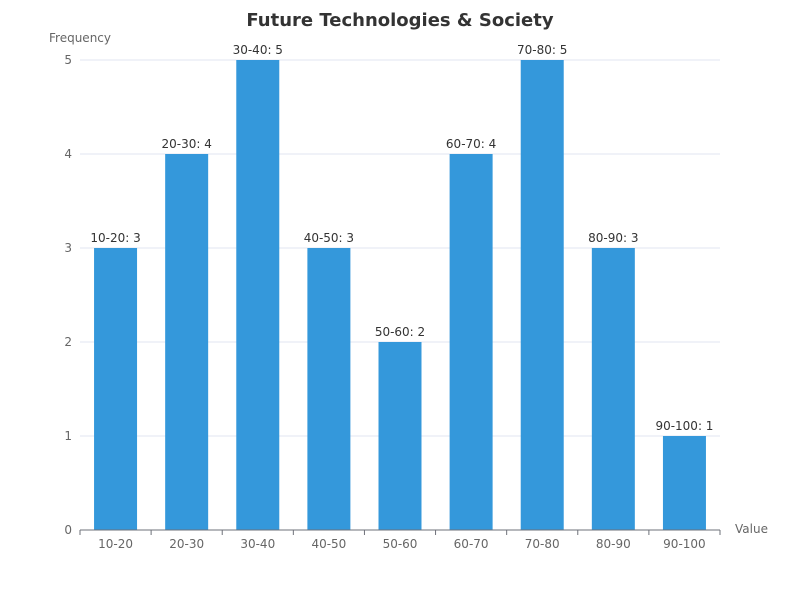 The image size is (800, 600). I want to click on bar-data-label: 60-70: 4, so click(471, 144).